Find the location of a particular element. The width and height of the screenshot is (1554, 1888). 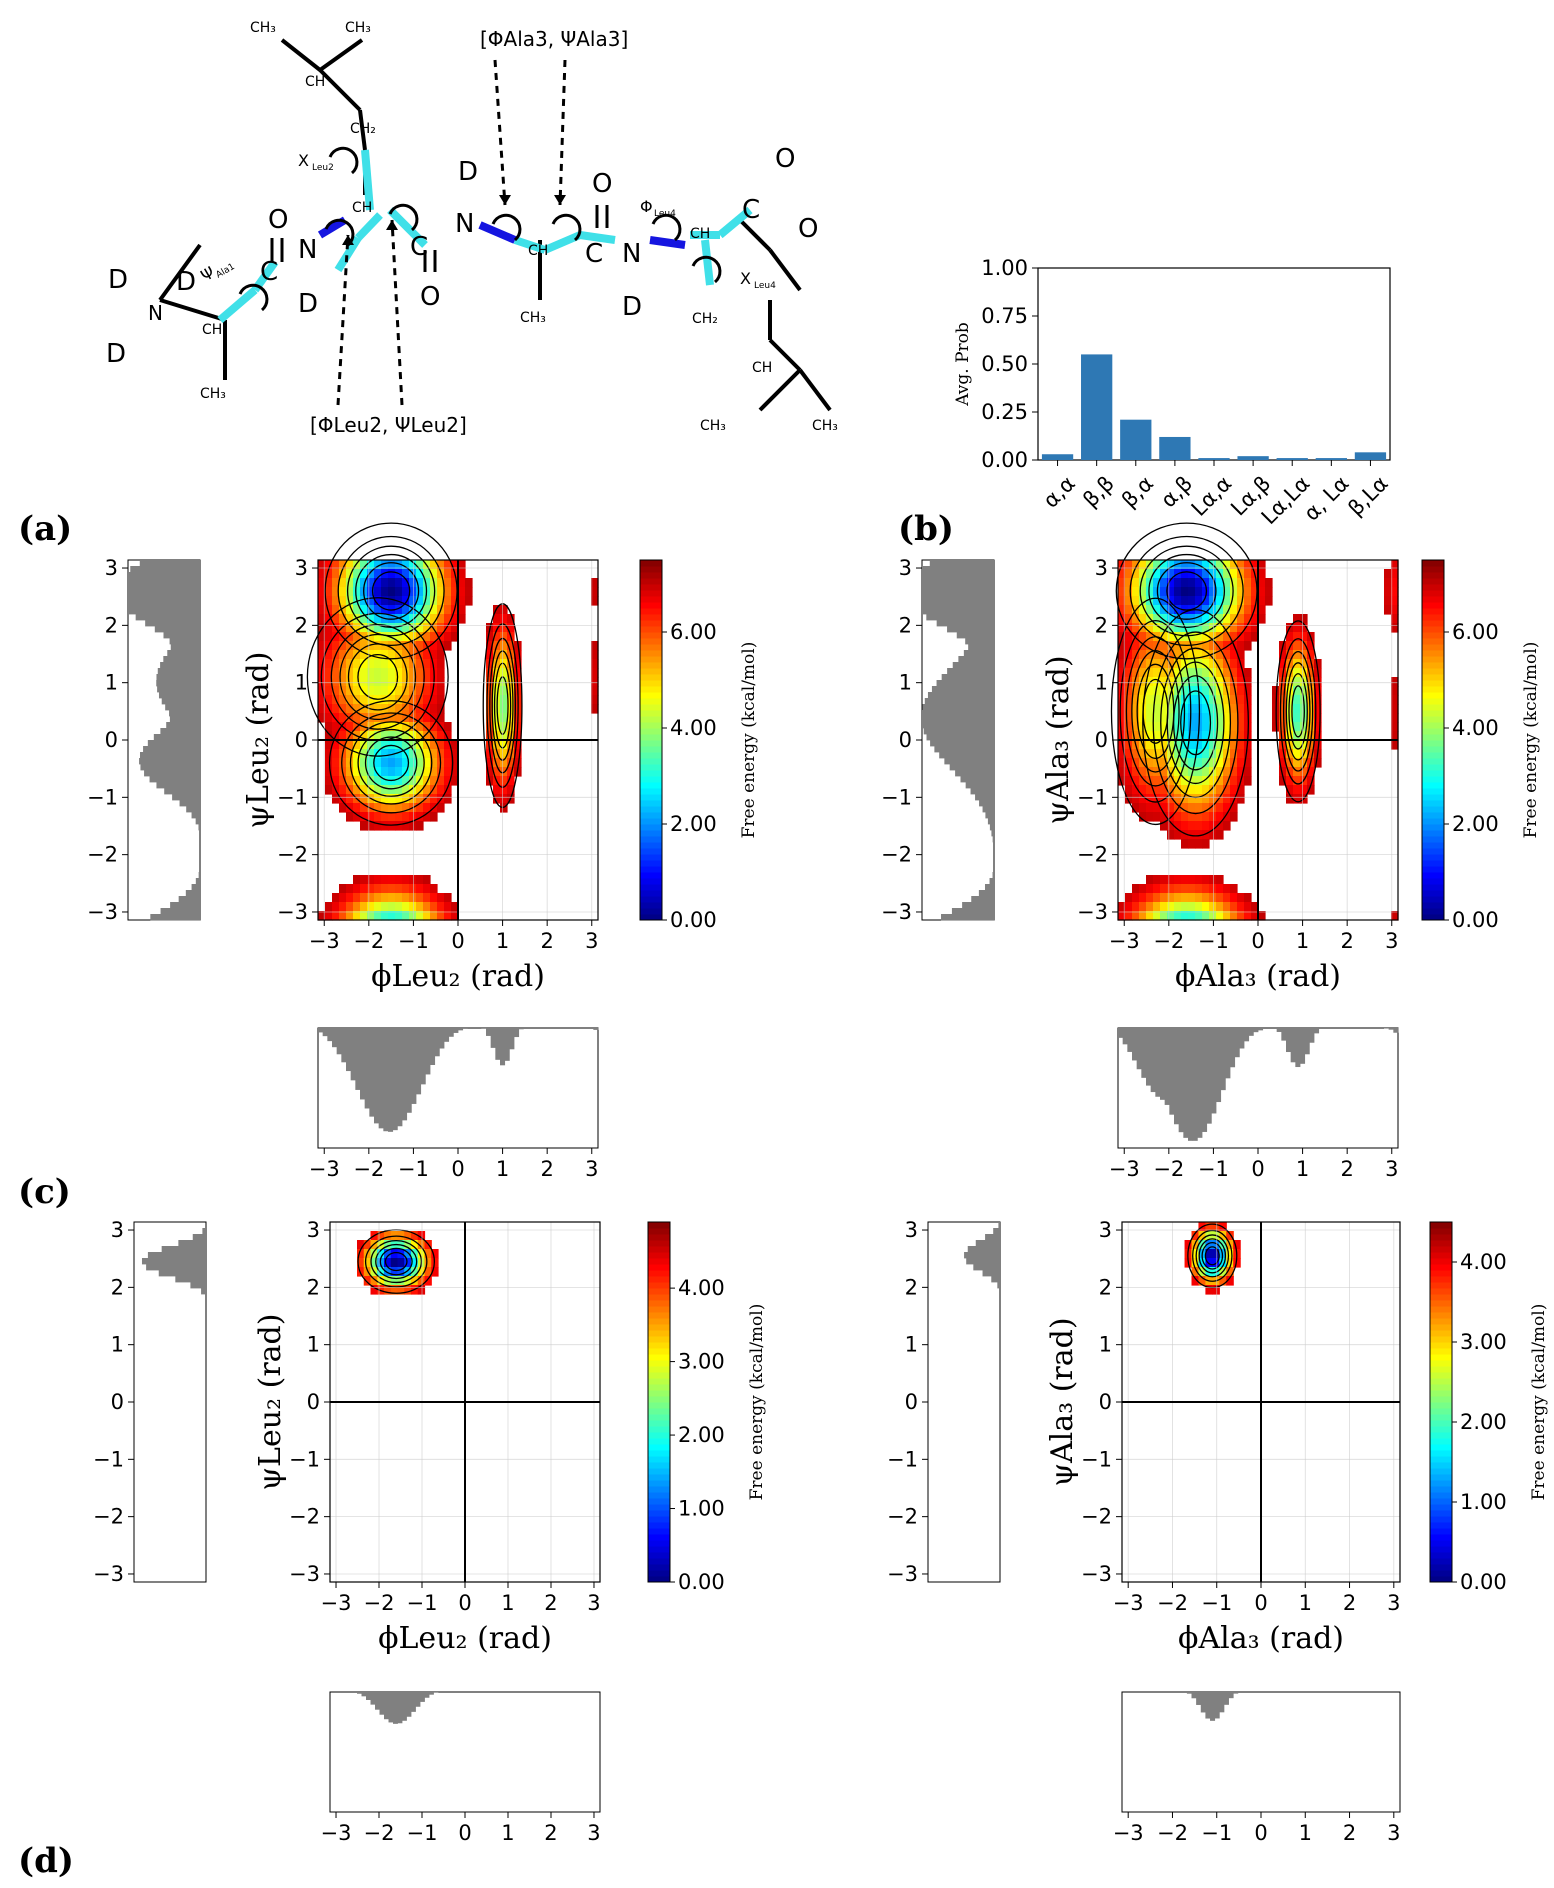

colorbar-tick-label-2: 4.00 is located at coordinates (1475, 728).